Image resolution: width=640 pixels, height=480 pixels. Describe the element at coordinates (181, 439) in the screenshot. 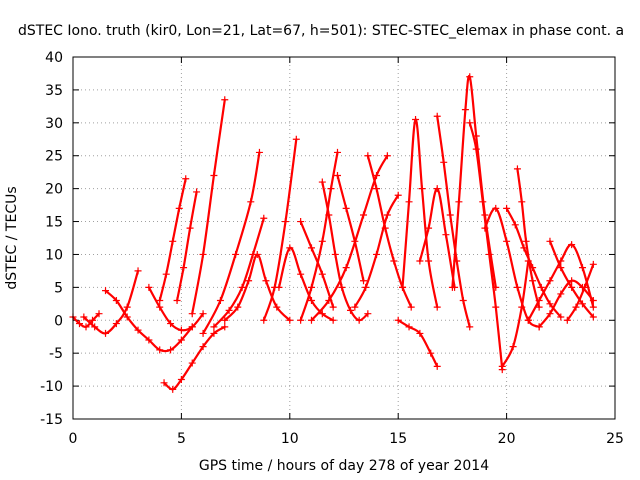

I see `x-tick-label: 5` at that location.